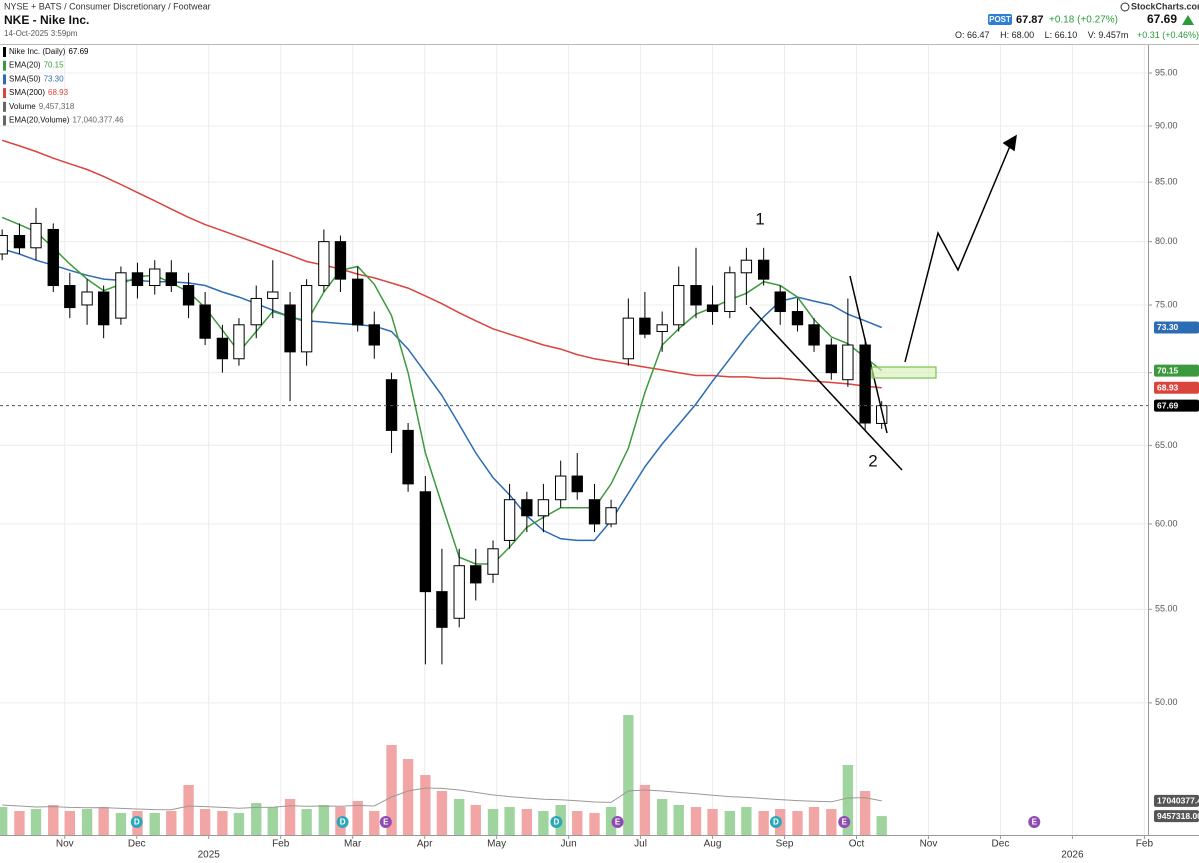 This screenshot has width=1199, height=863. I want to click on y-tick-label: 50.00, so click(1166, 702).